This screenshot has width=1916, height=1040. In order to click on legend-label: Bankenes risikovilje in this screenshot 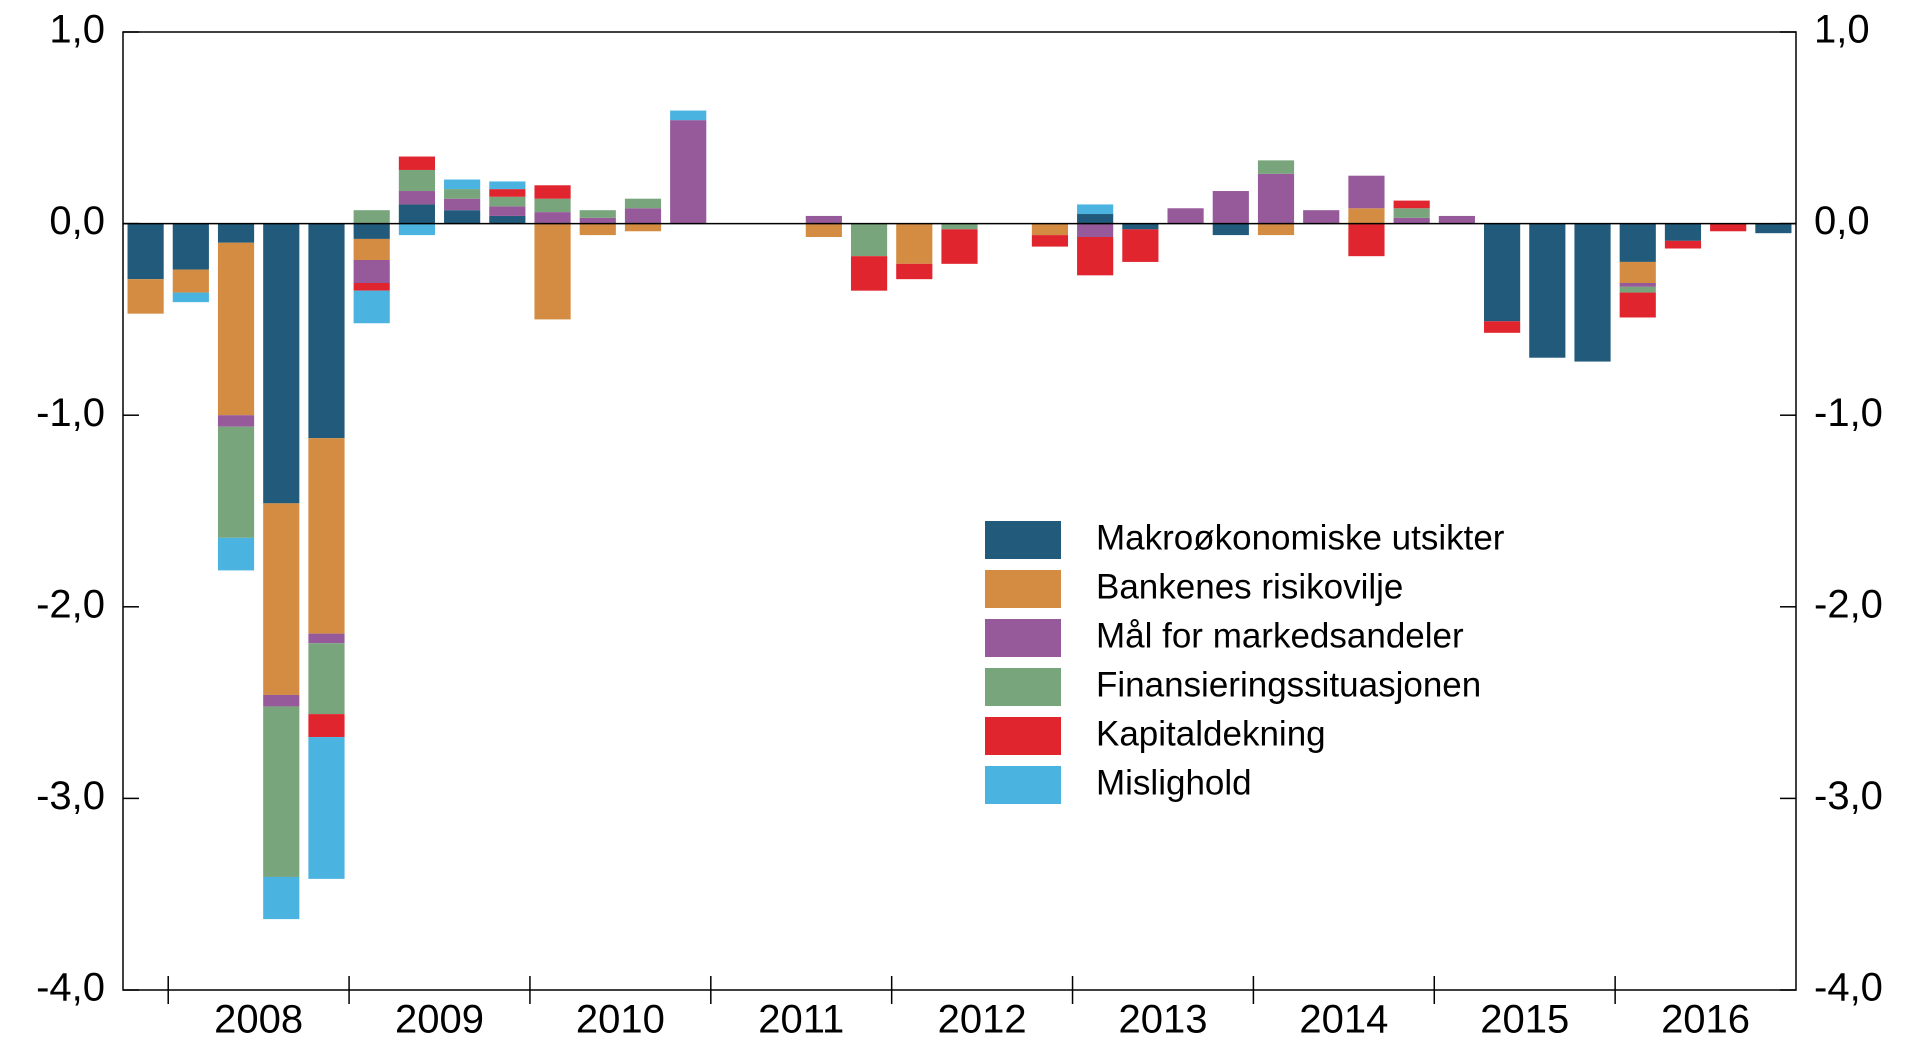, I will do `click(1249, 586)`.